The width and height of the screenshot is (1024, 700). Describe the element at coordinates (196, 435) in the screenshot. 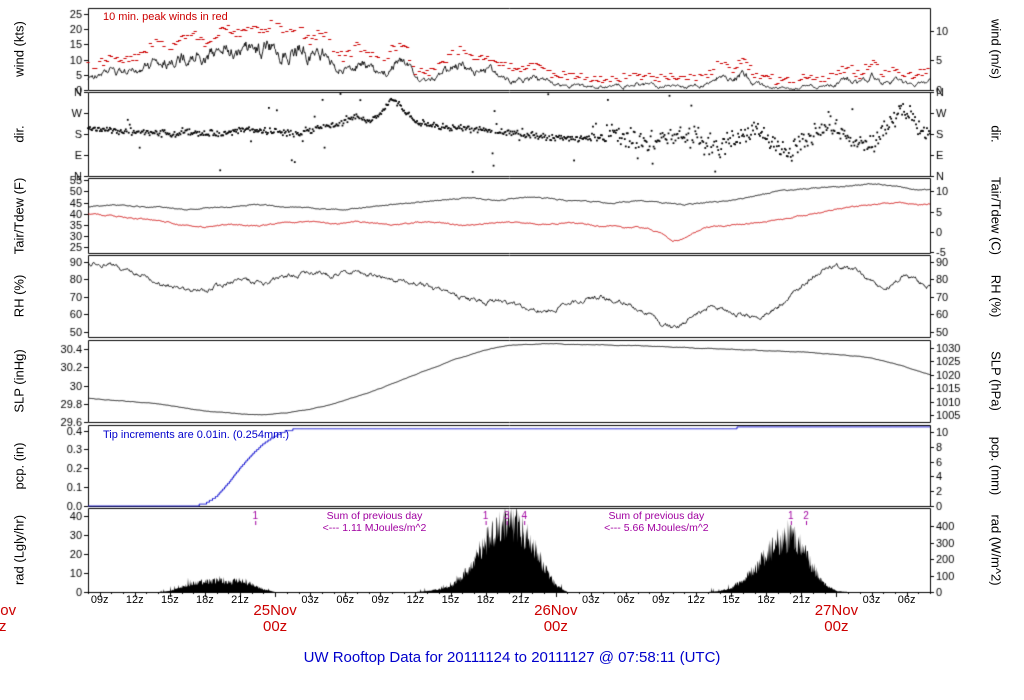

I see `tip-increment-note: Tip increments are 0.01in. (0.254mm.)` at that location.